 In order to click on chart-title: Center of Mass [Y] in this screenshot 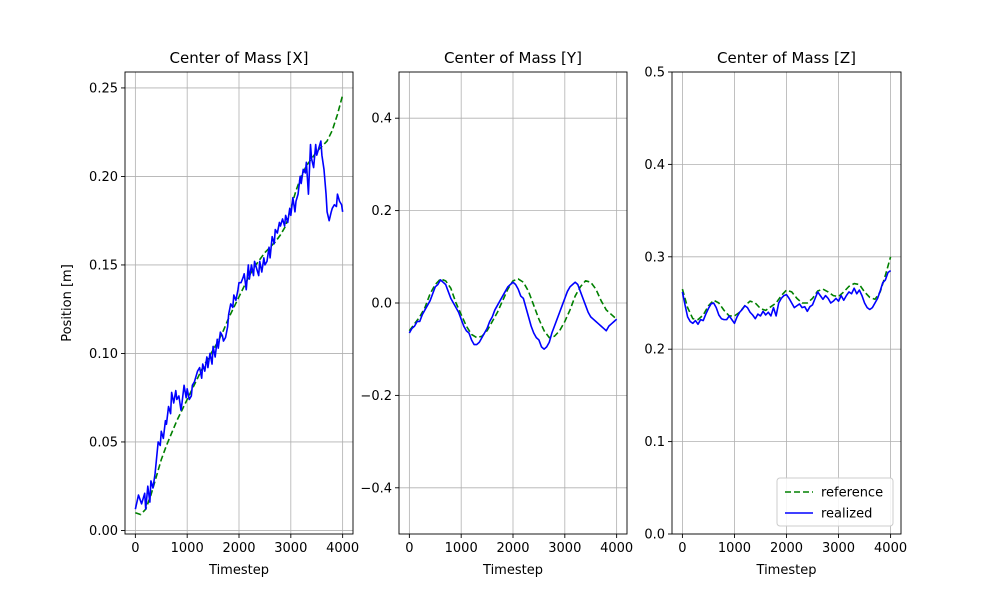, I will do `click(513, 58)`.